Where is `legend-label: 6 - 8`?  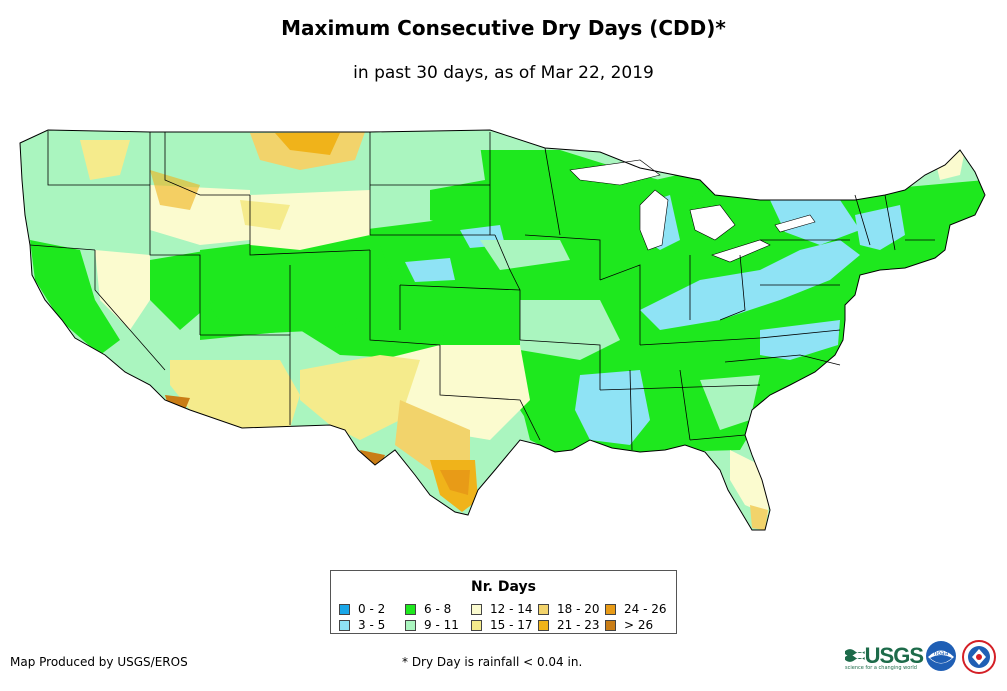
legend-label: 6 - 8 is located at coordinates (438, 609).